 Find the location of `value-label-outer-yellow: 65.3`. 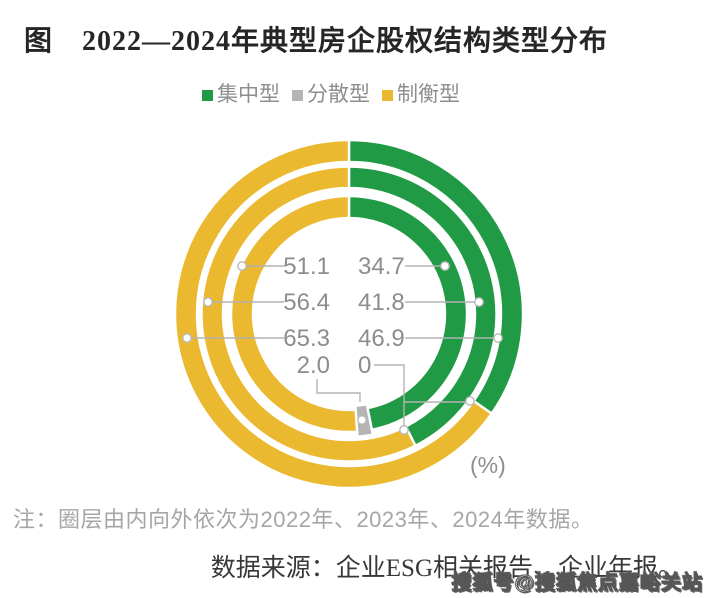

value-label-outer-yellow: 65.3 is located at coordinates (306, 338).